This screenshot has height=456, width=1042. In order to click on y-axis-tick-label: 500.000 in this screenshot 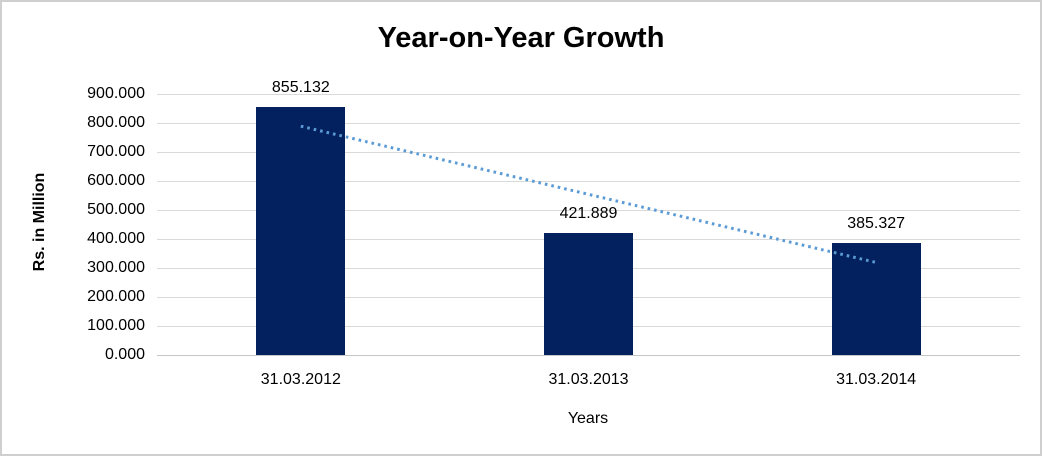, I will do `click(116, 209)`.